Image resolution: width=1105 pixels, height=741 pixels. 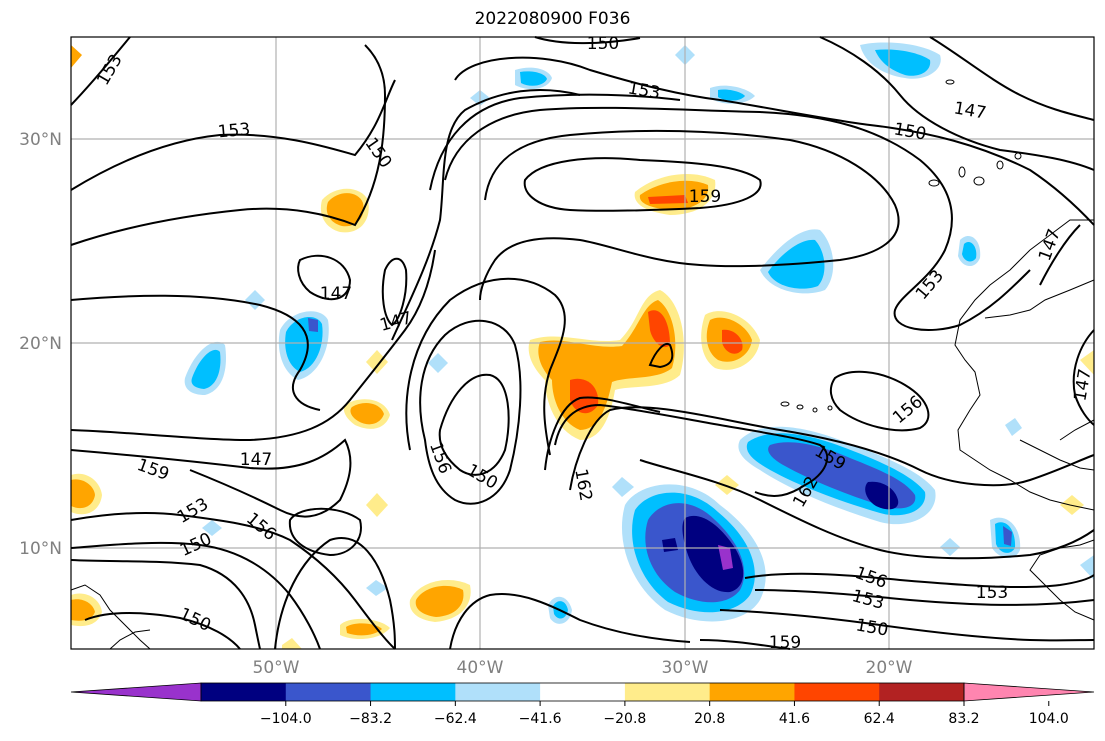 What do you see at coordinates (40, 140) in the screenshot?
I see `lat-label: 30°N` at bounding box center [40, 140].